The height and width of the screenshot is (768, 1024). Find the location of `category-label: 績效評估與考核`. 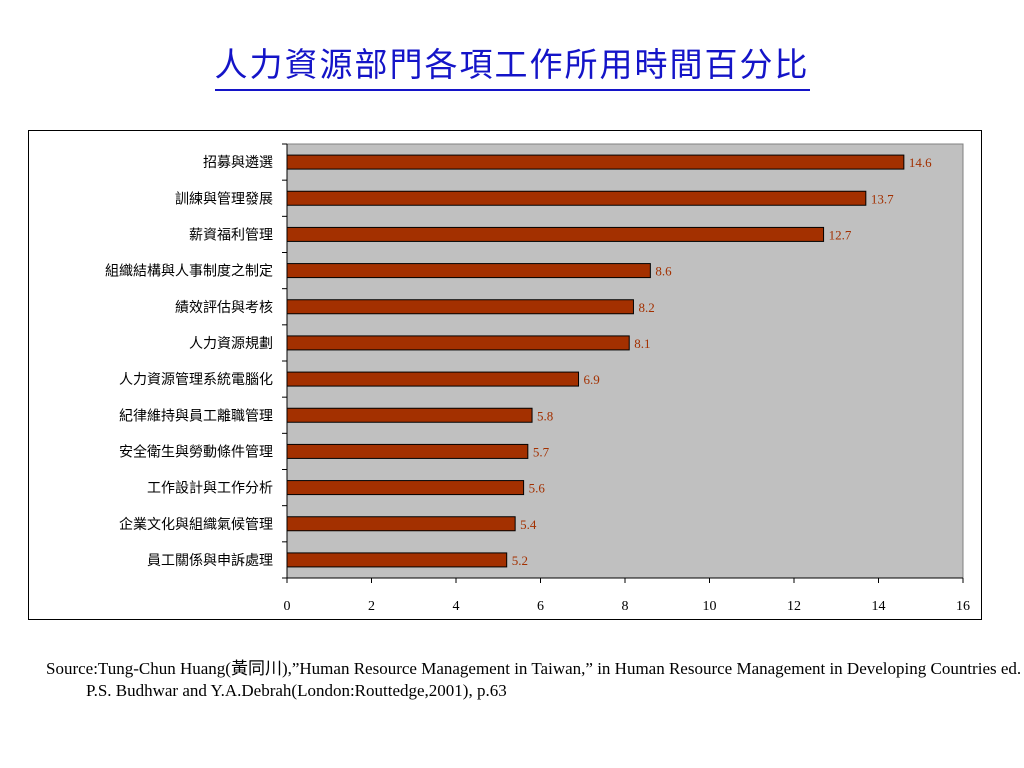

category-label: 績效評估與考核 is located at coordinates (224, 308).